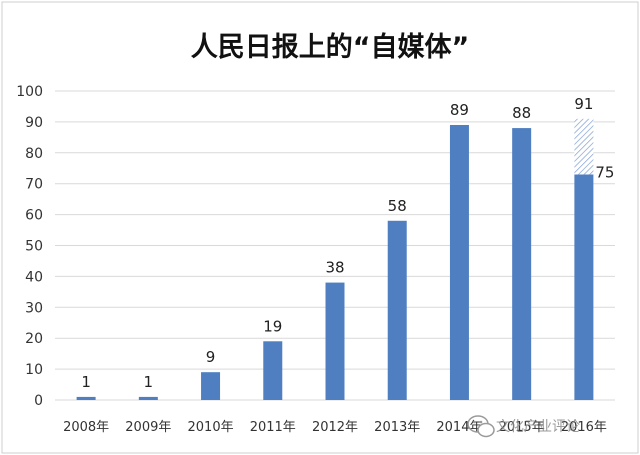  I want to click on data-label: 89, so click(459, 110).